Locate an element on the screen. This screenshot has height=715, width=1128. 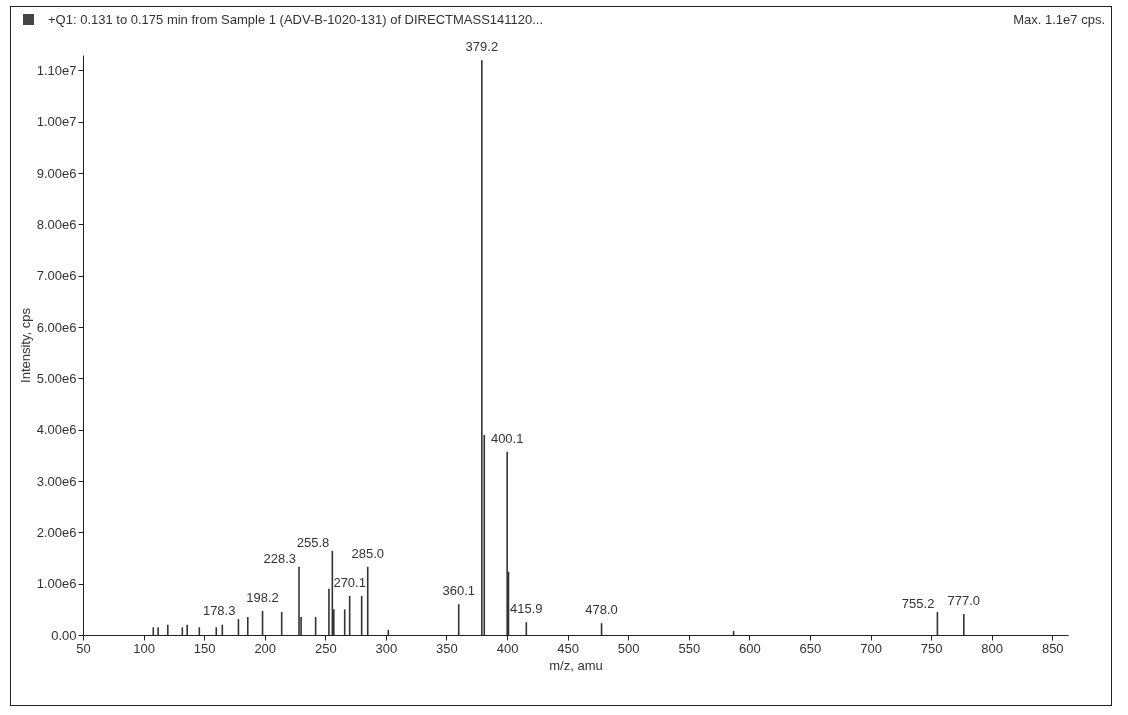
annotation: 777.0 is located at coordinates (964, 600).